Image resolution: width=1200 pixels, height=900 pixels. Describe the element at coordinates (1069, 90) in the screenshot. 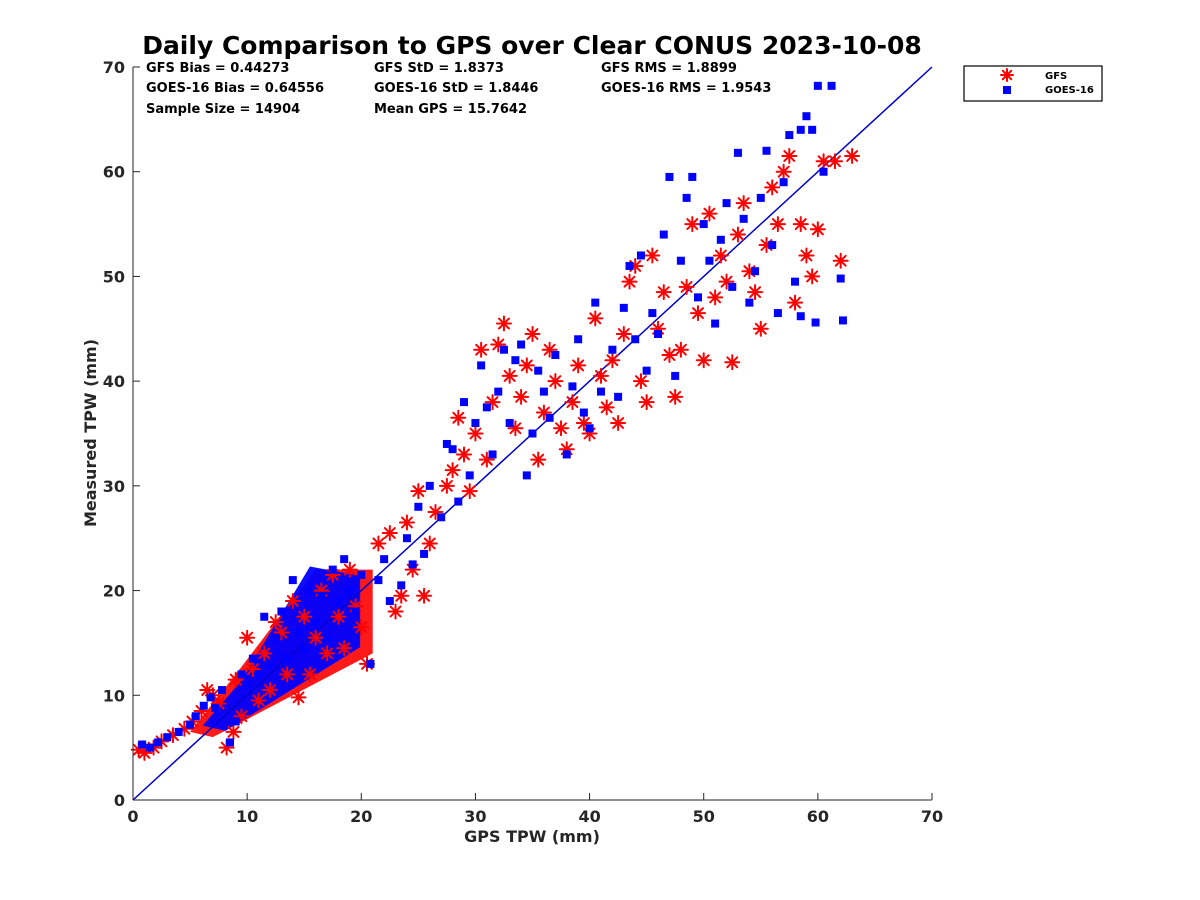

I see `legend-goes-label: GOES-16` at that location.